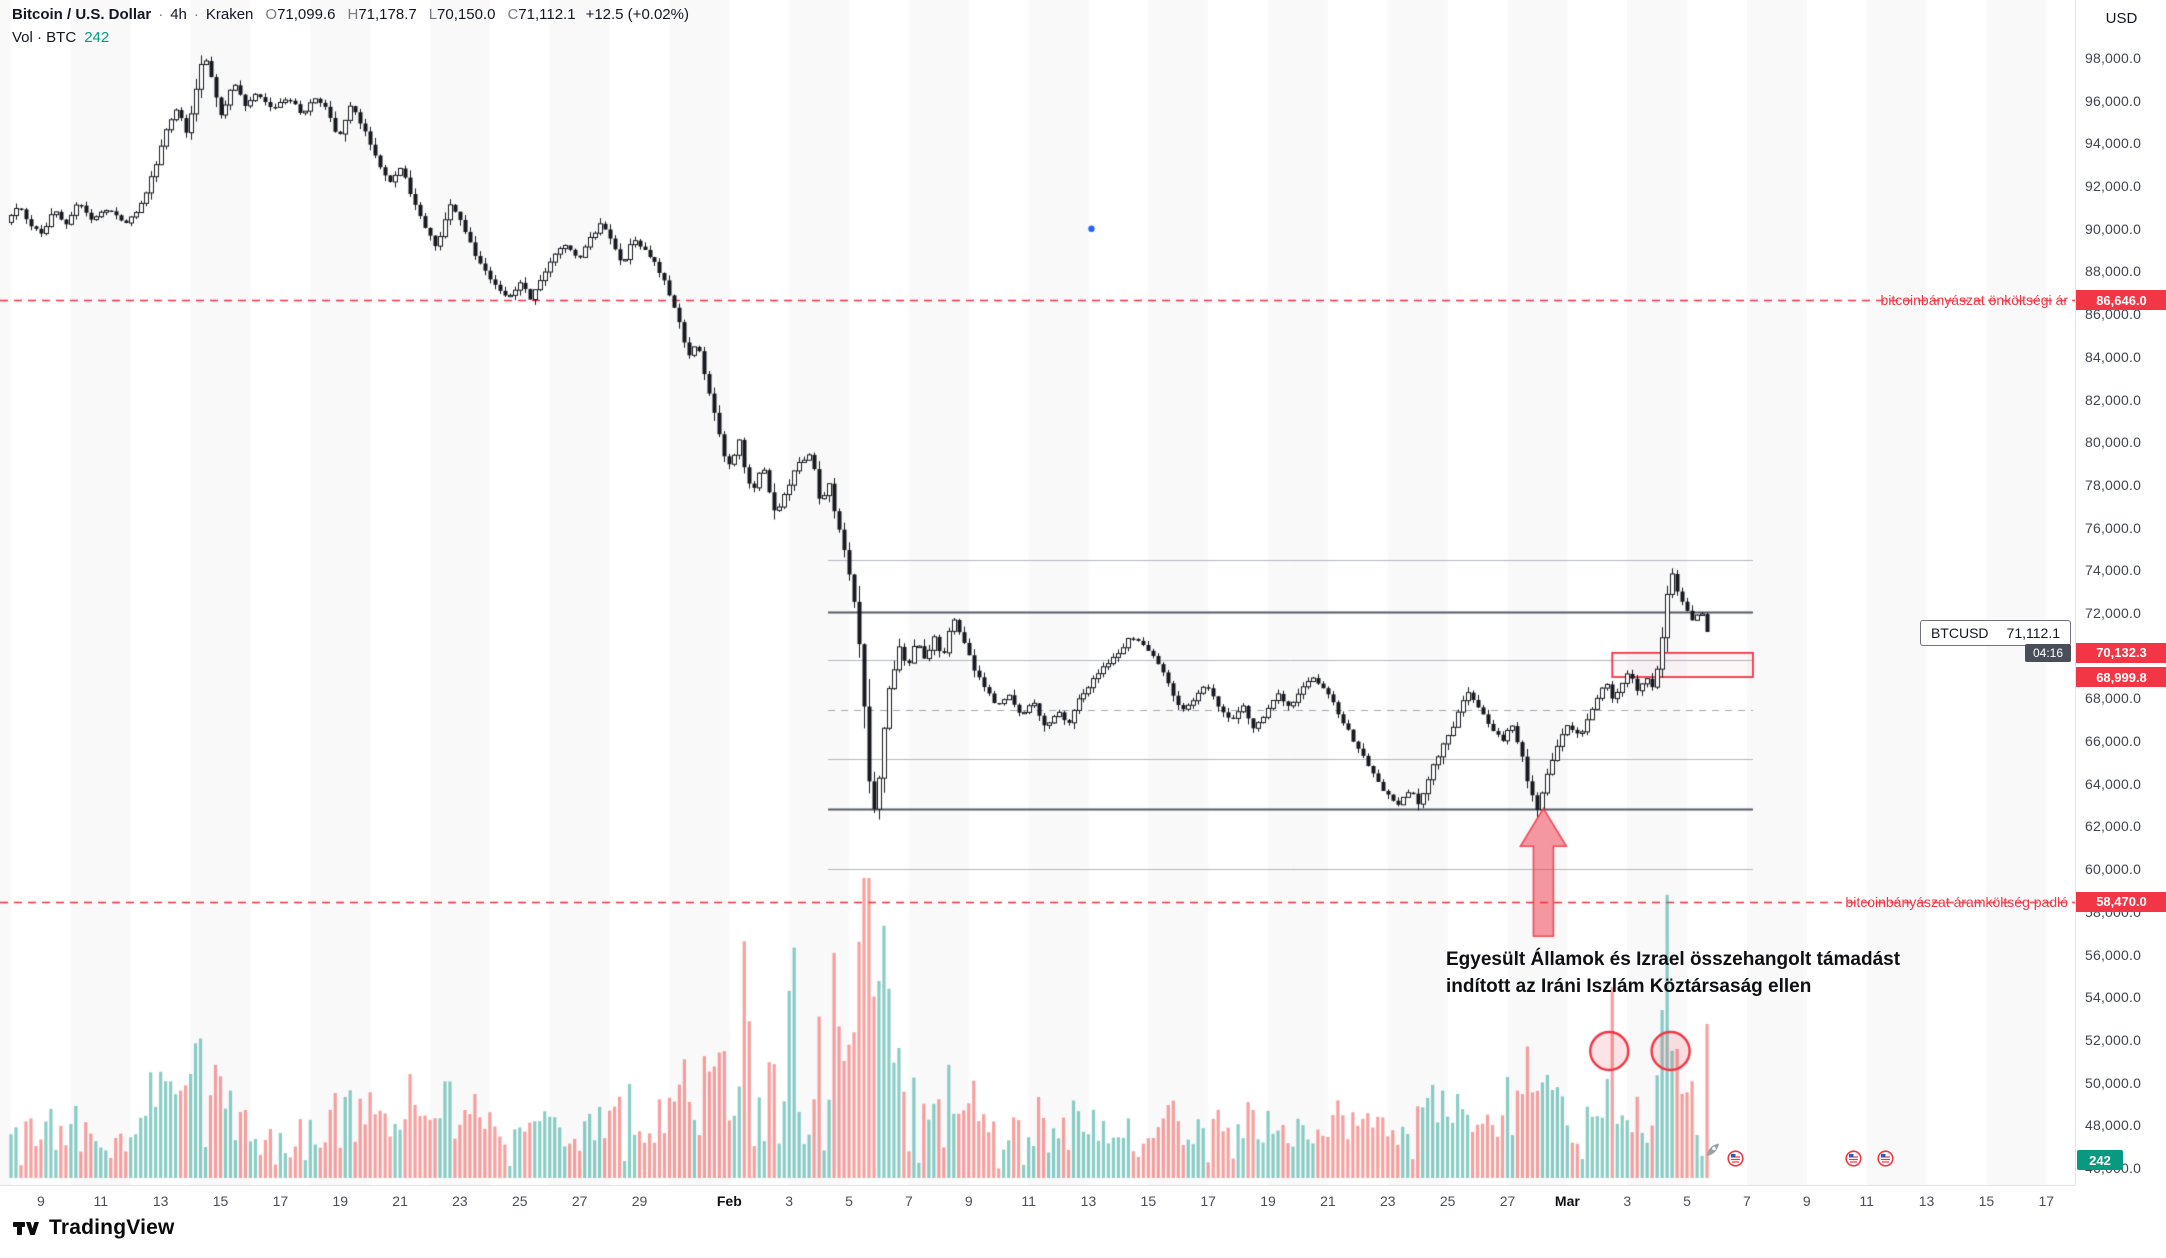  What do you see at coordinates (2113, 613) in the screenshot?
I see `price-tick-label: 72,000.0` at bounding box center [2113, 613].